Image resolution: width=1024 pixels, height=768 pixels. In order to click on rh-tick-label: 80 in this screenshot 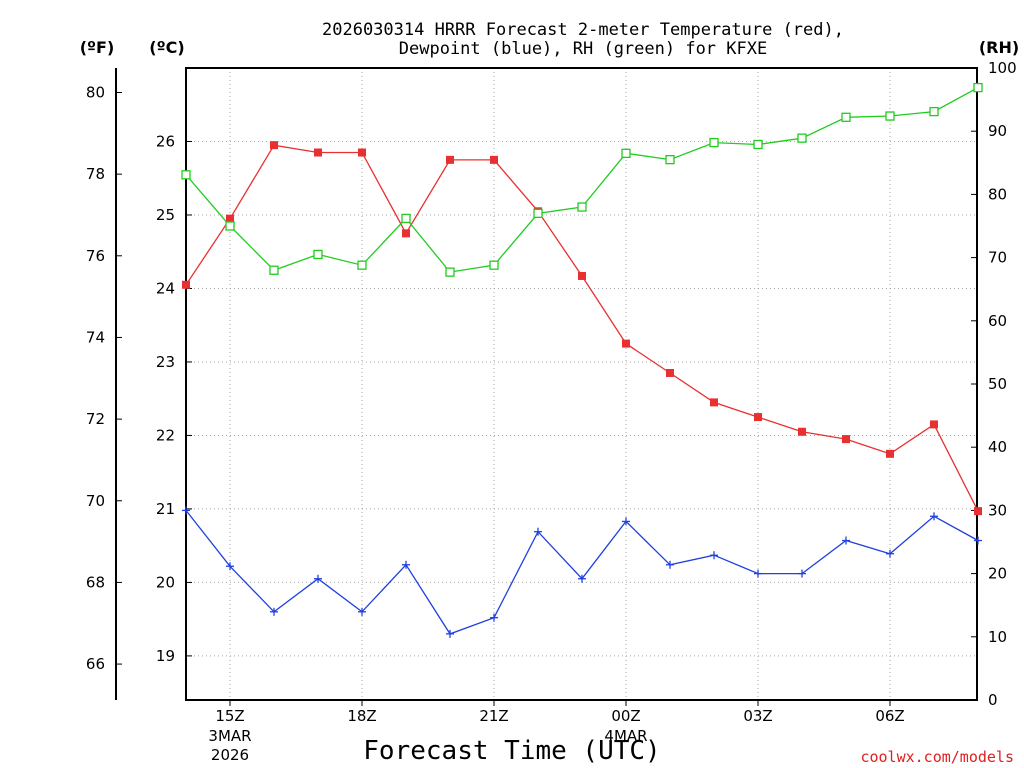, I will do `click(997, 194)`.